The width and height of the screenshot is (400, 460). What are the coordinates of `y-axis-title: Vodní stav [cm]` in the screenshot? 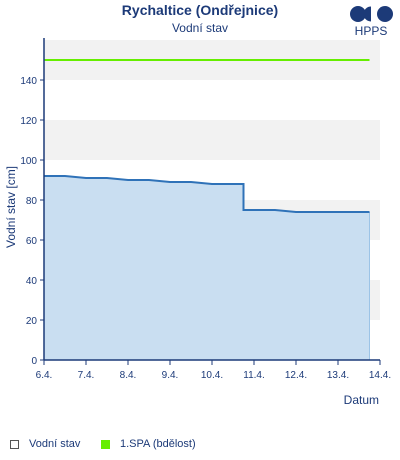 It's located at (11, 207).